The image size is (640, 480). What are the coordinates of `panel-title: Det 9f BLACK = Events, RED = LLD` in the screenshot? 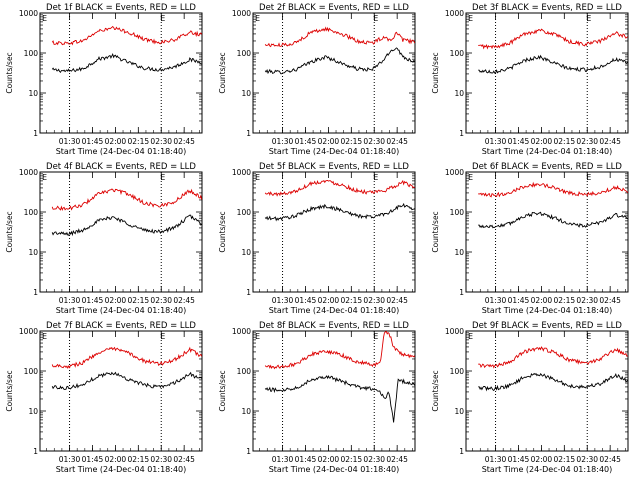 It's located at (547, 326).